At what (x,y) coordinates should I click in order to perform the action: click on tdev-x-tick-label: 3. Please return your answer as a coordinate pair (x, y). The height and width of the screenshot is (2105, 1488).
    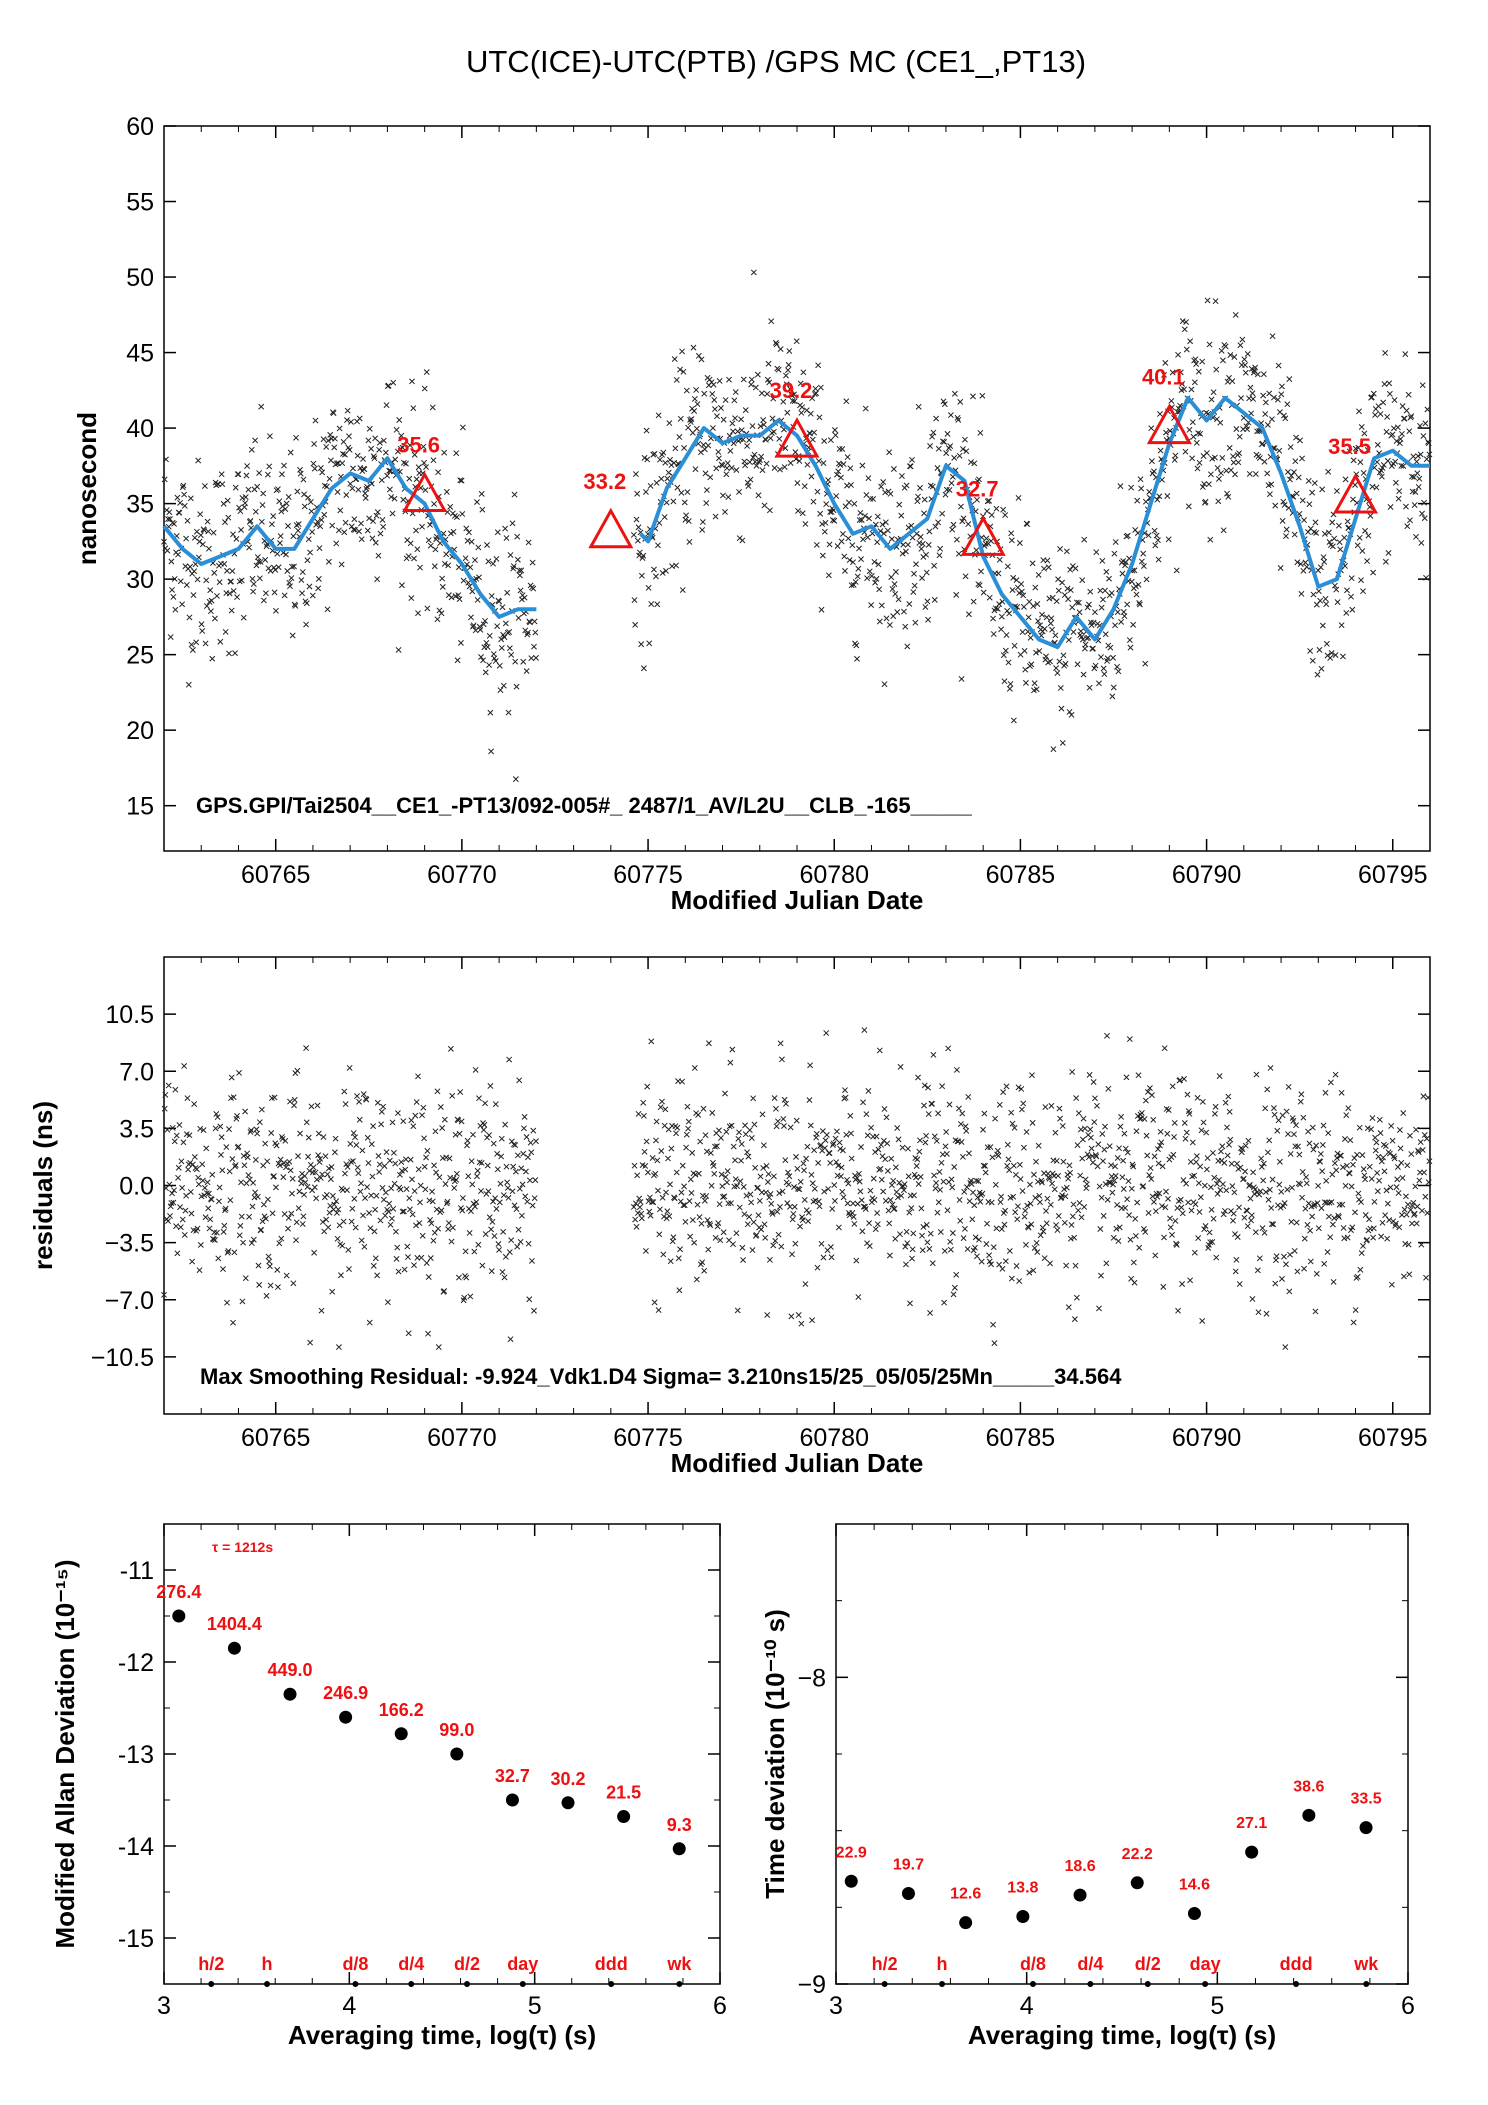
    Looking at the image, I should click on (836, 2006).